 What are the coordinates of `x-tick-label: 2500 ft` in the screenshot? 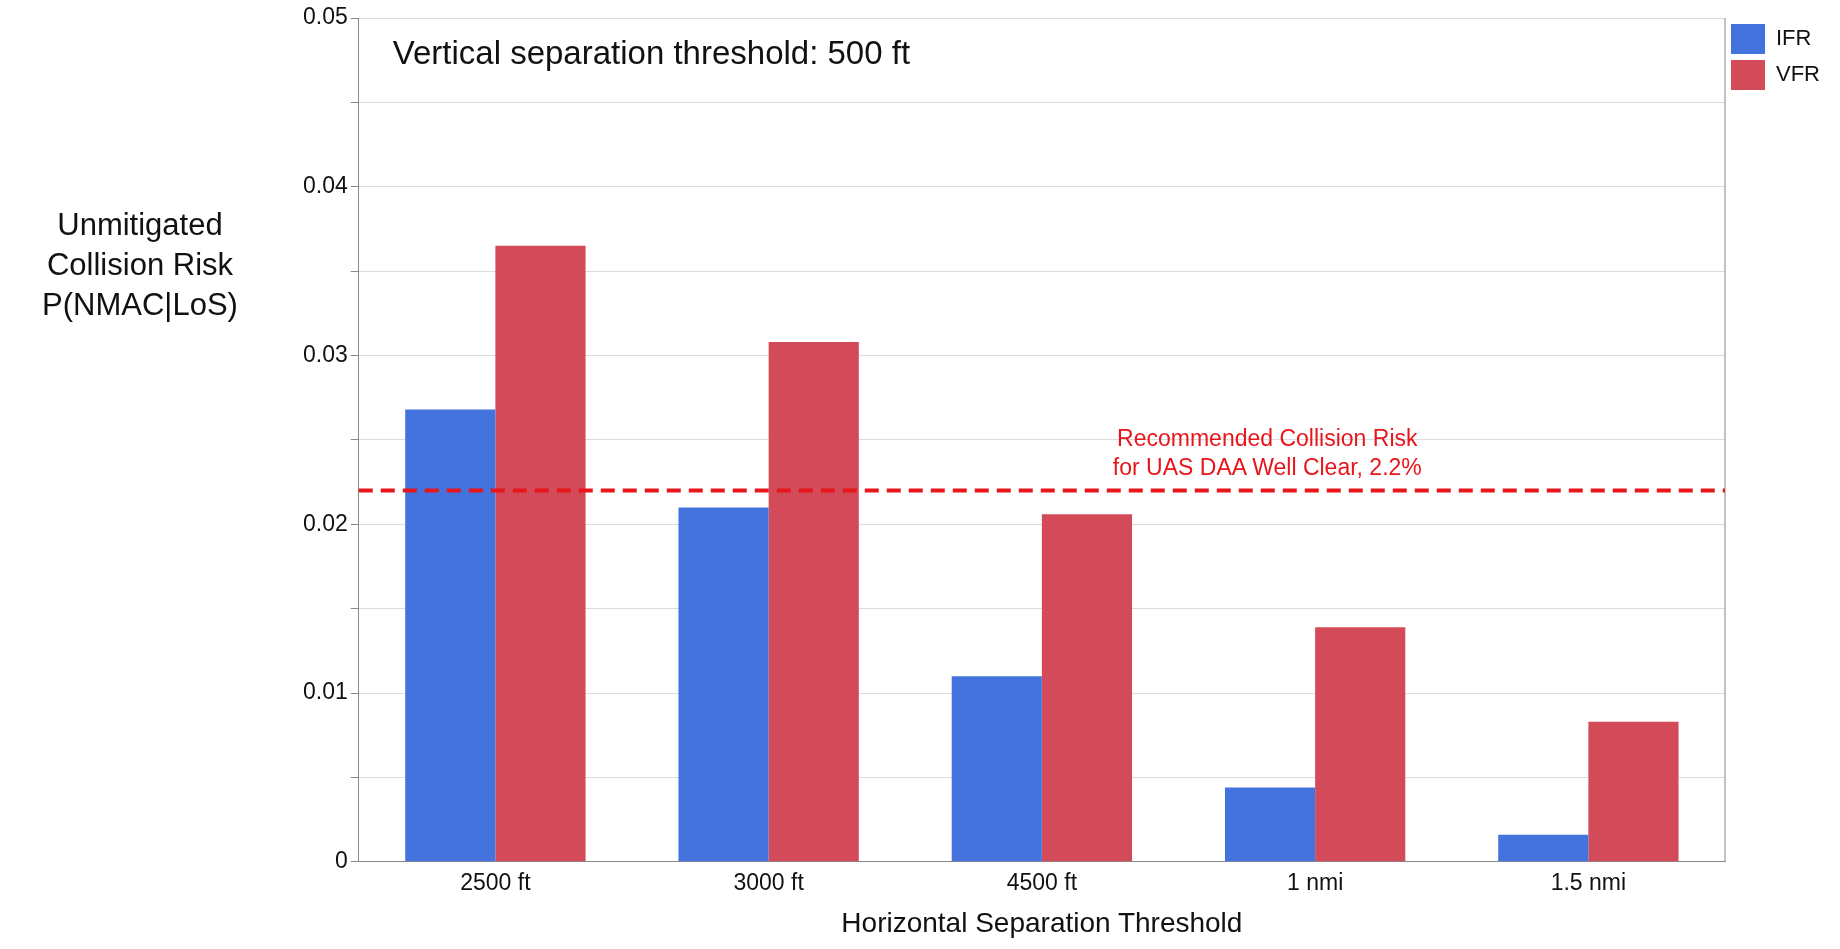 It's located at (496, 881).